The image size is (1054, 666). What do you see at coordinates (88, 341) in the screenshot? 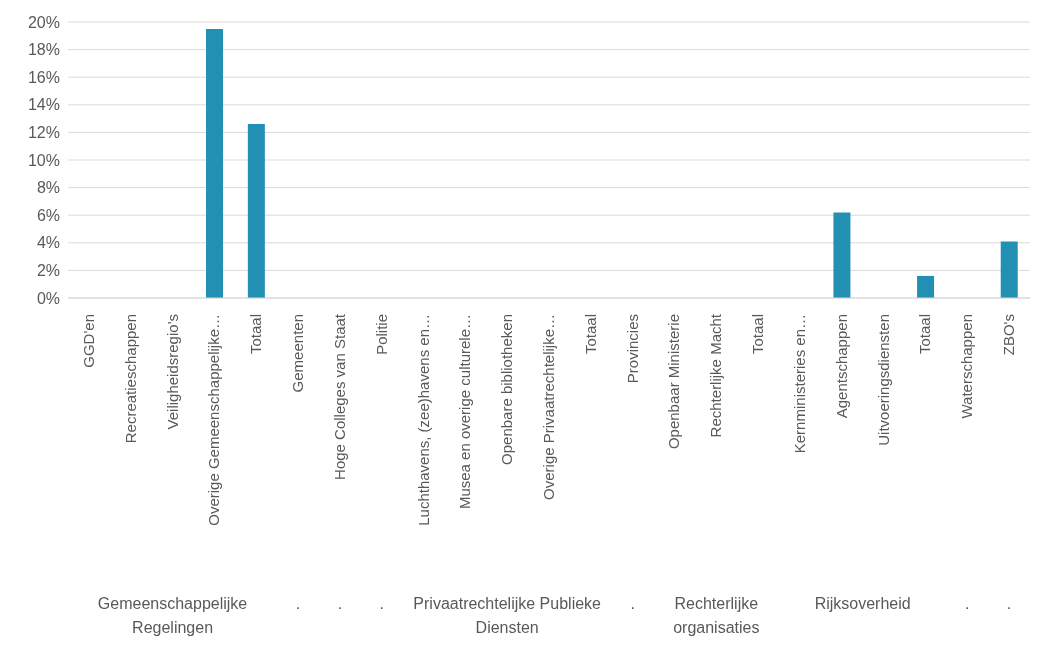
I see `x-tick-label: GGD'en` at bounding box center [88, 341].